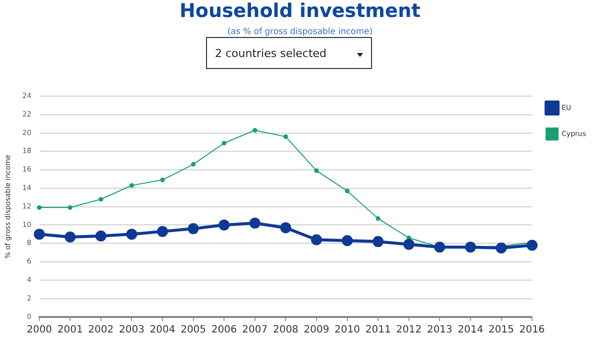 This screenshot has height=339, width=600. Describe the element at coordinates (163, 330) in the screenshot. I see `x-tick-label: 2004` at that location.